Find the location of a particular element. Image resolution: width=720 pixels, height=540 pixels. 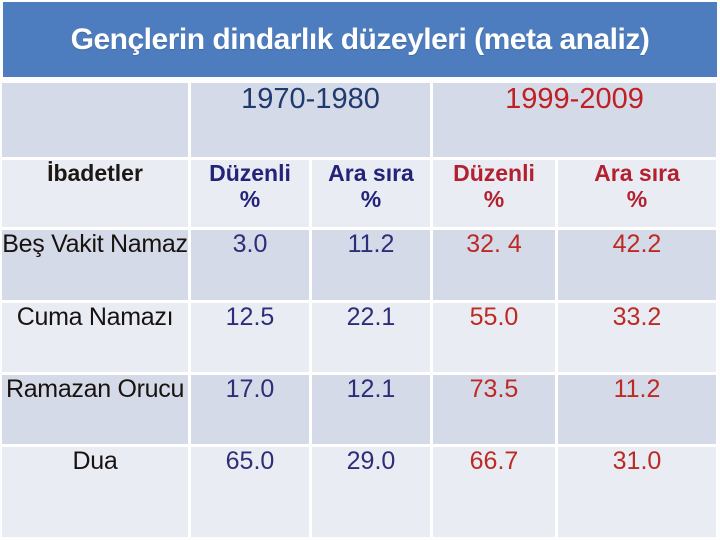

value-cell: 33.2 is located at coordinates (637, 337).